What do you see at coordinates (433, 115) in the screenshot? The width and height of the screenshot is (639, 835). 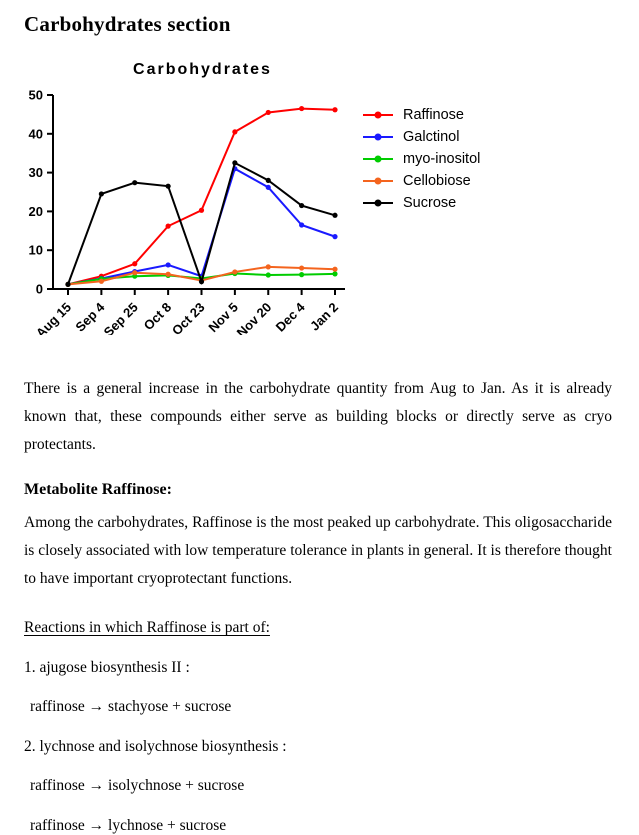 I see `legend-label: Raffinose` at bounding box center [433, 115].